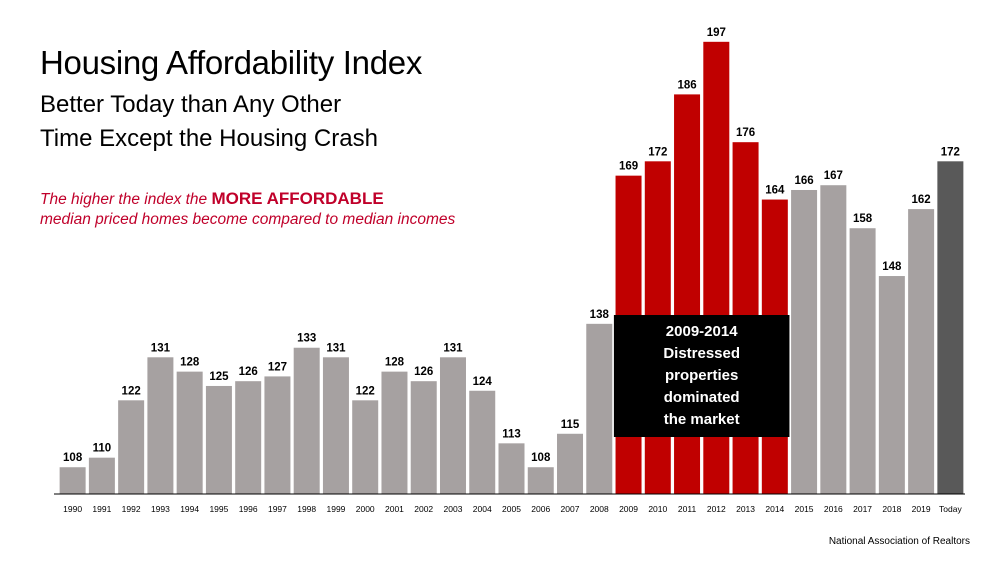  What do you see at coordinates (126, 199) in the screenshot?
I see `note-prefix: The higher the index the` at bounding box center [126, 199].